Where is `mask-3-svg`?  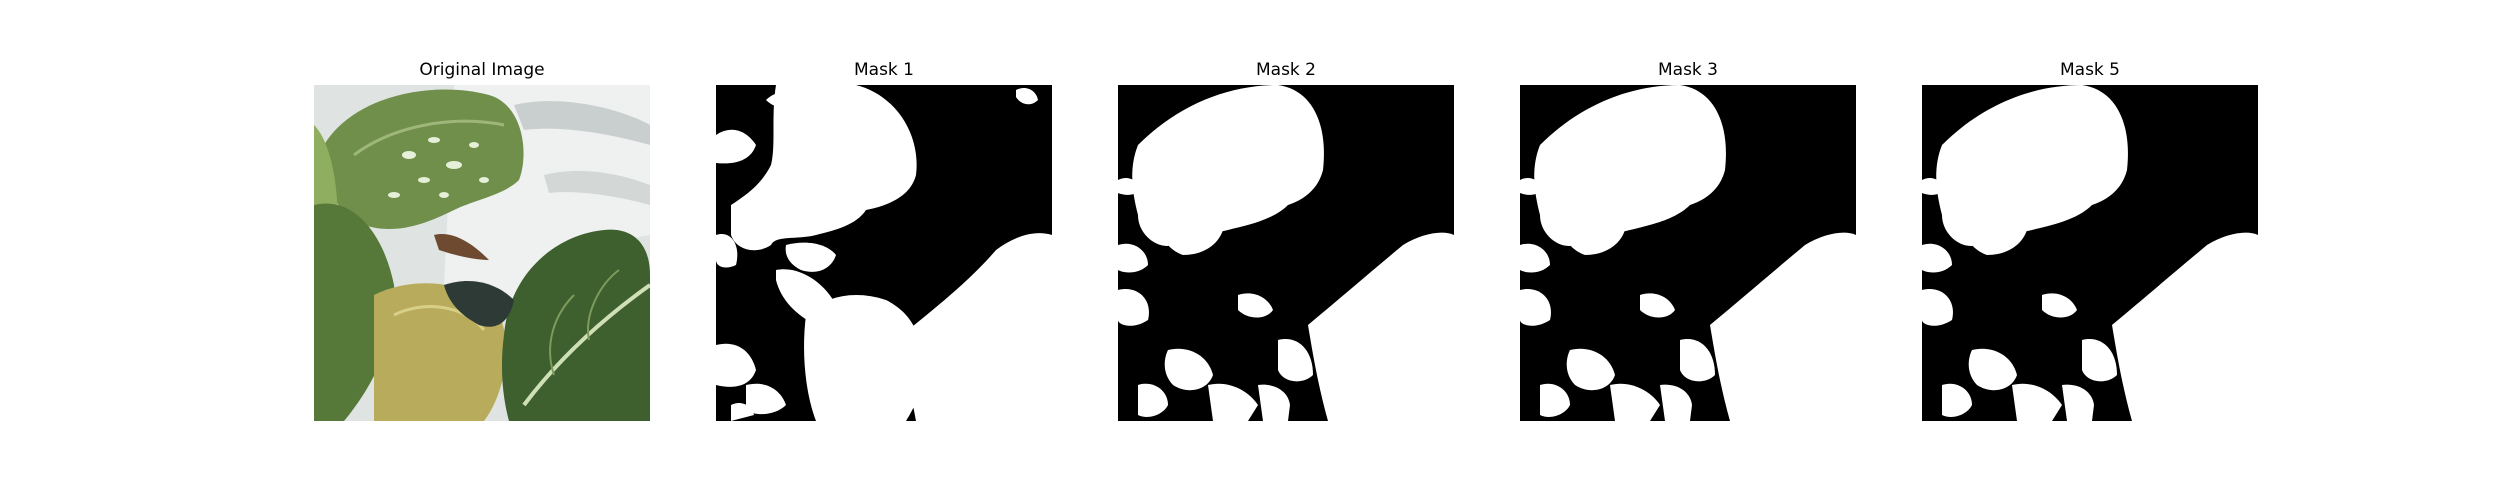
mask-3-svg is located at coordinates (1688, 253).